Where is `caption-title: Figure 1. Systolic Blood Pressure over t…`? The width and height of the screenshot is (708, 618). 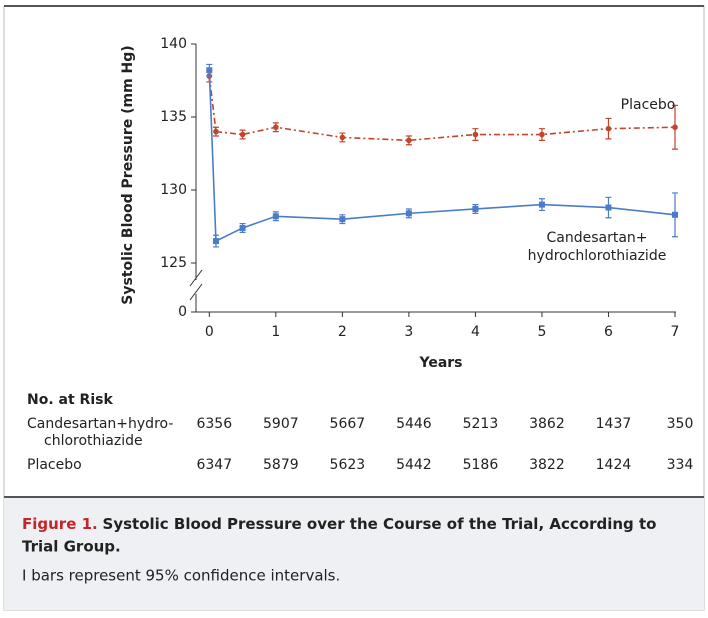 caption-title: Figure 1. Systolic Blood Pressure over t… is located at coordinates (339, 524).